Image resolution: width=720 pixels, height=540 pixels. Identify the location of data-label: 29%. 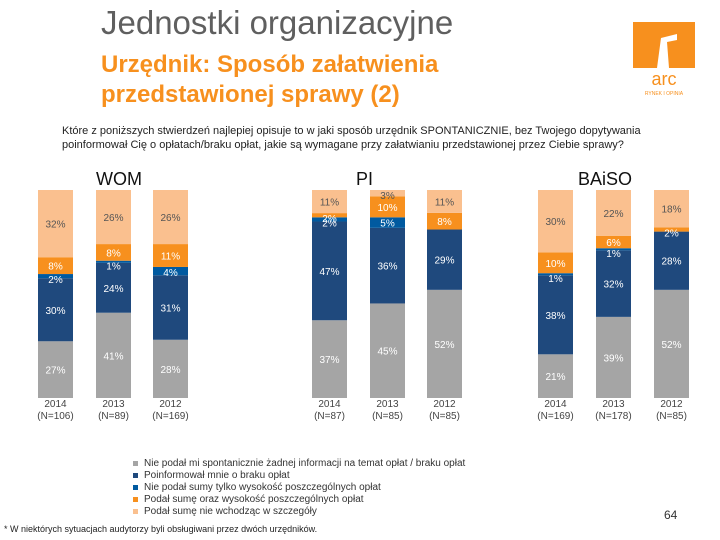
(444, 261).